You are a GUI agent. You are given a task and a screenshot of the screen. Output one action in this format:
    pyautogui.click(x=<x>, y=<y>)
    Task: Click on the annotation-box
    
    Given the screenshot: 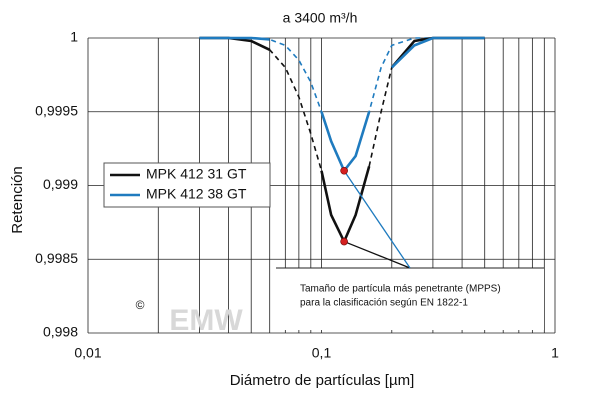 What is the action you would take?
    pyautogui.click(x=410, y=299)
    